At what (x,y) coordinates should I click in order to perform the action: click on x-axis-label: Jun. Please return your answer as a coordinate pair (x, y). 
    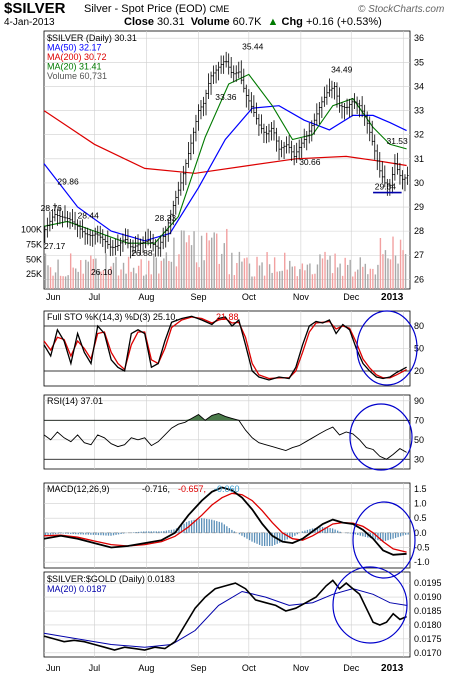
    Looking at the image, I should click on (53, 297).